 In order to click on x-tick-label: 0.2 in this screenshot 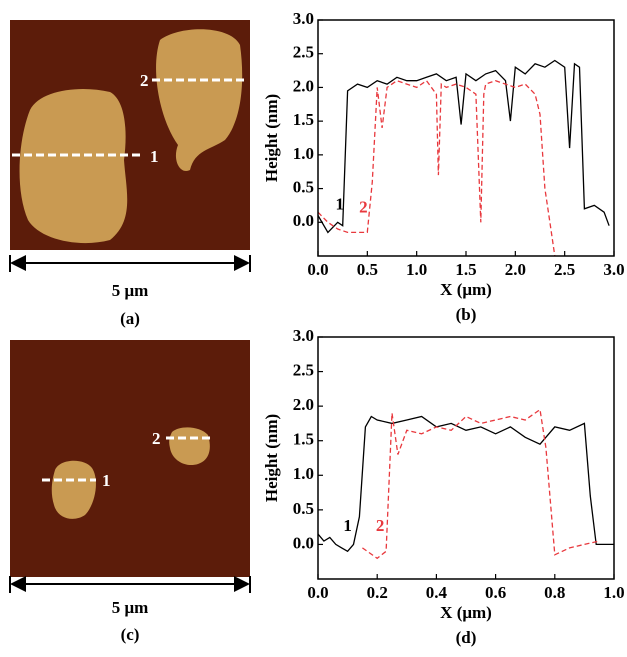, I will do `click(377, 592)`.